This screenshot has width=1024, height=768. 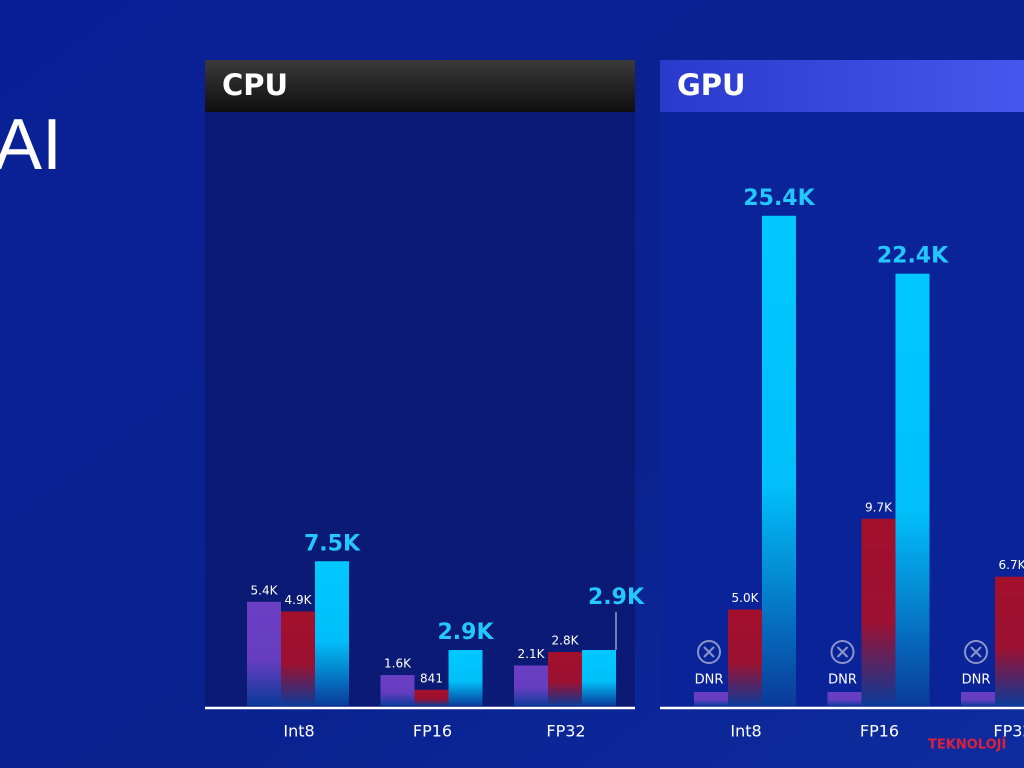 I want to click on value-label: 841, so click(x=431, y=678).